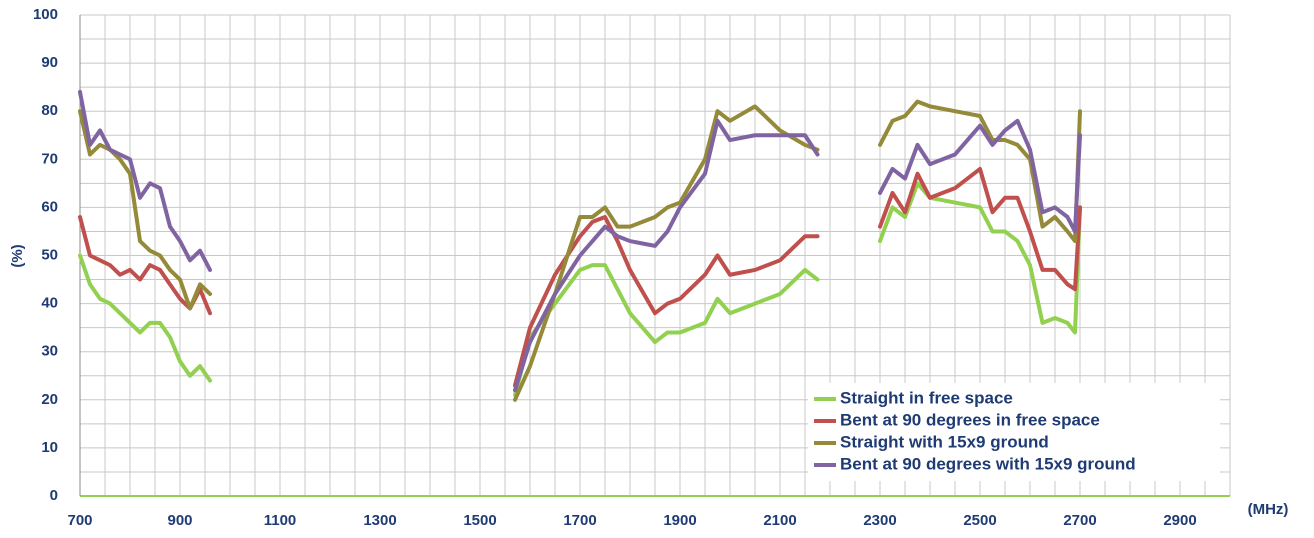 The width and height of the screenshot is (1314, 538). What do you see at coordinates (944, 441) in the screenshot?
I see `legend-label: Straight with 15x9 ground` at bounding box center [944, 441].